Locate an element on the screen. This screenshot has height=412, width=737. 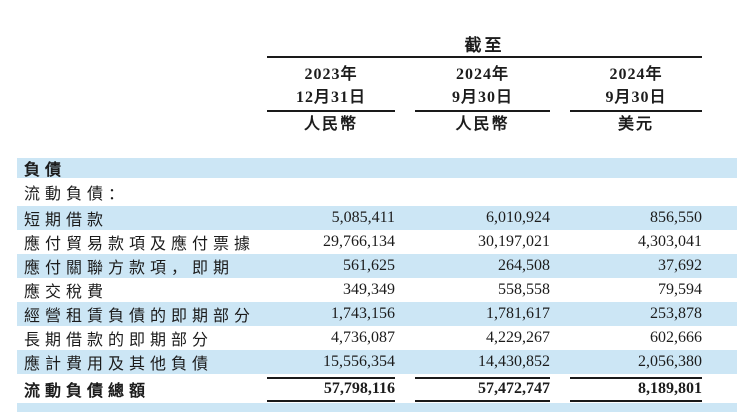
rule-below-total-col2 is located at coordinates (482, 401).